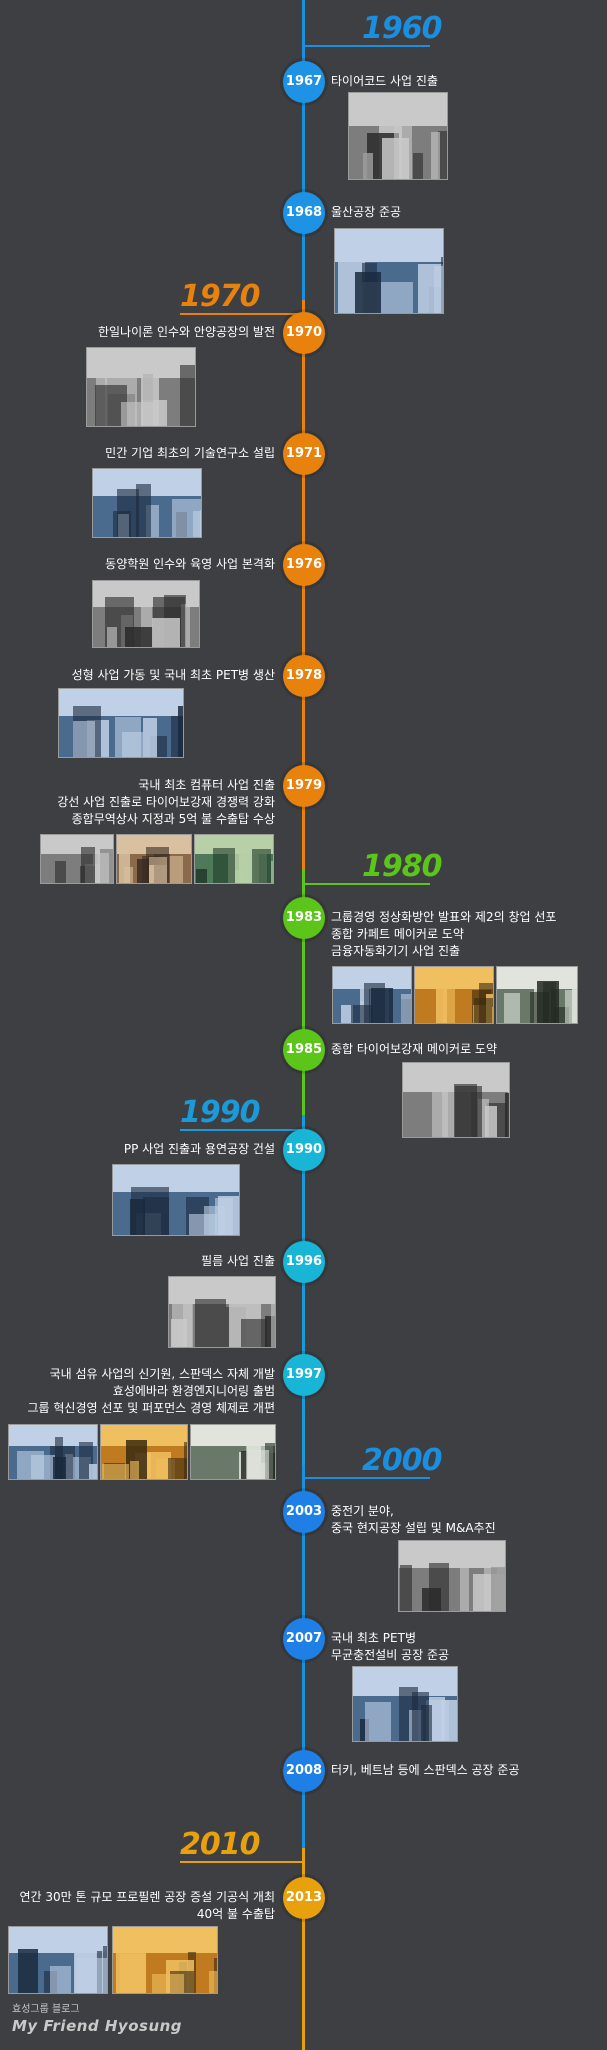 Image resolution: width=607 pixels, height=2050 pixels. I want to click on event-text-line: 무균충전설비 공장 준공, so click(390, 1655).